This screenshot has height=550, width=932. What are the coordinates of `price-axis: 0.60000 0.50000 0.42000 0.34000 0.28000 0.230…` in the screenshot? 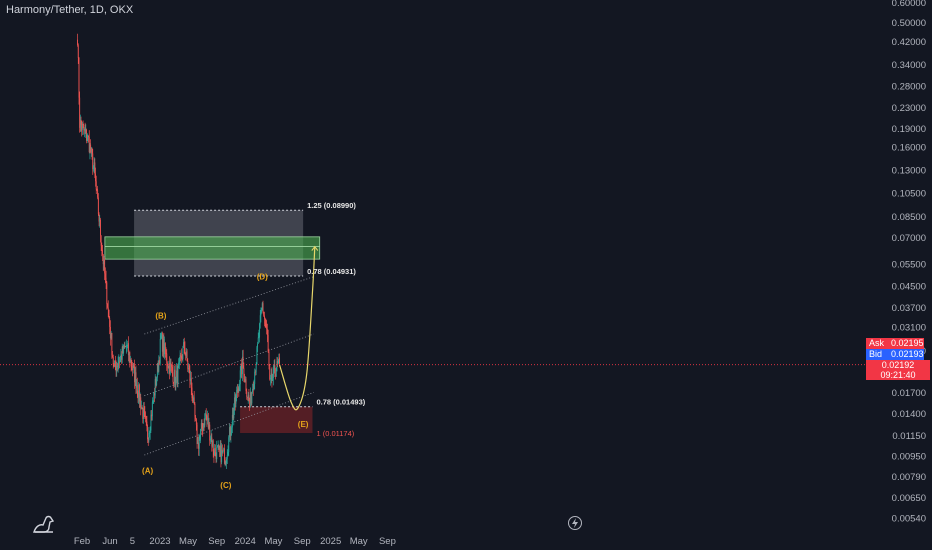 It's located at (909, 262).